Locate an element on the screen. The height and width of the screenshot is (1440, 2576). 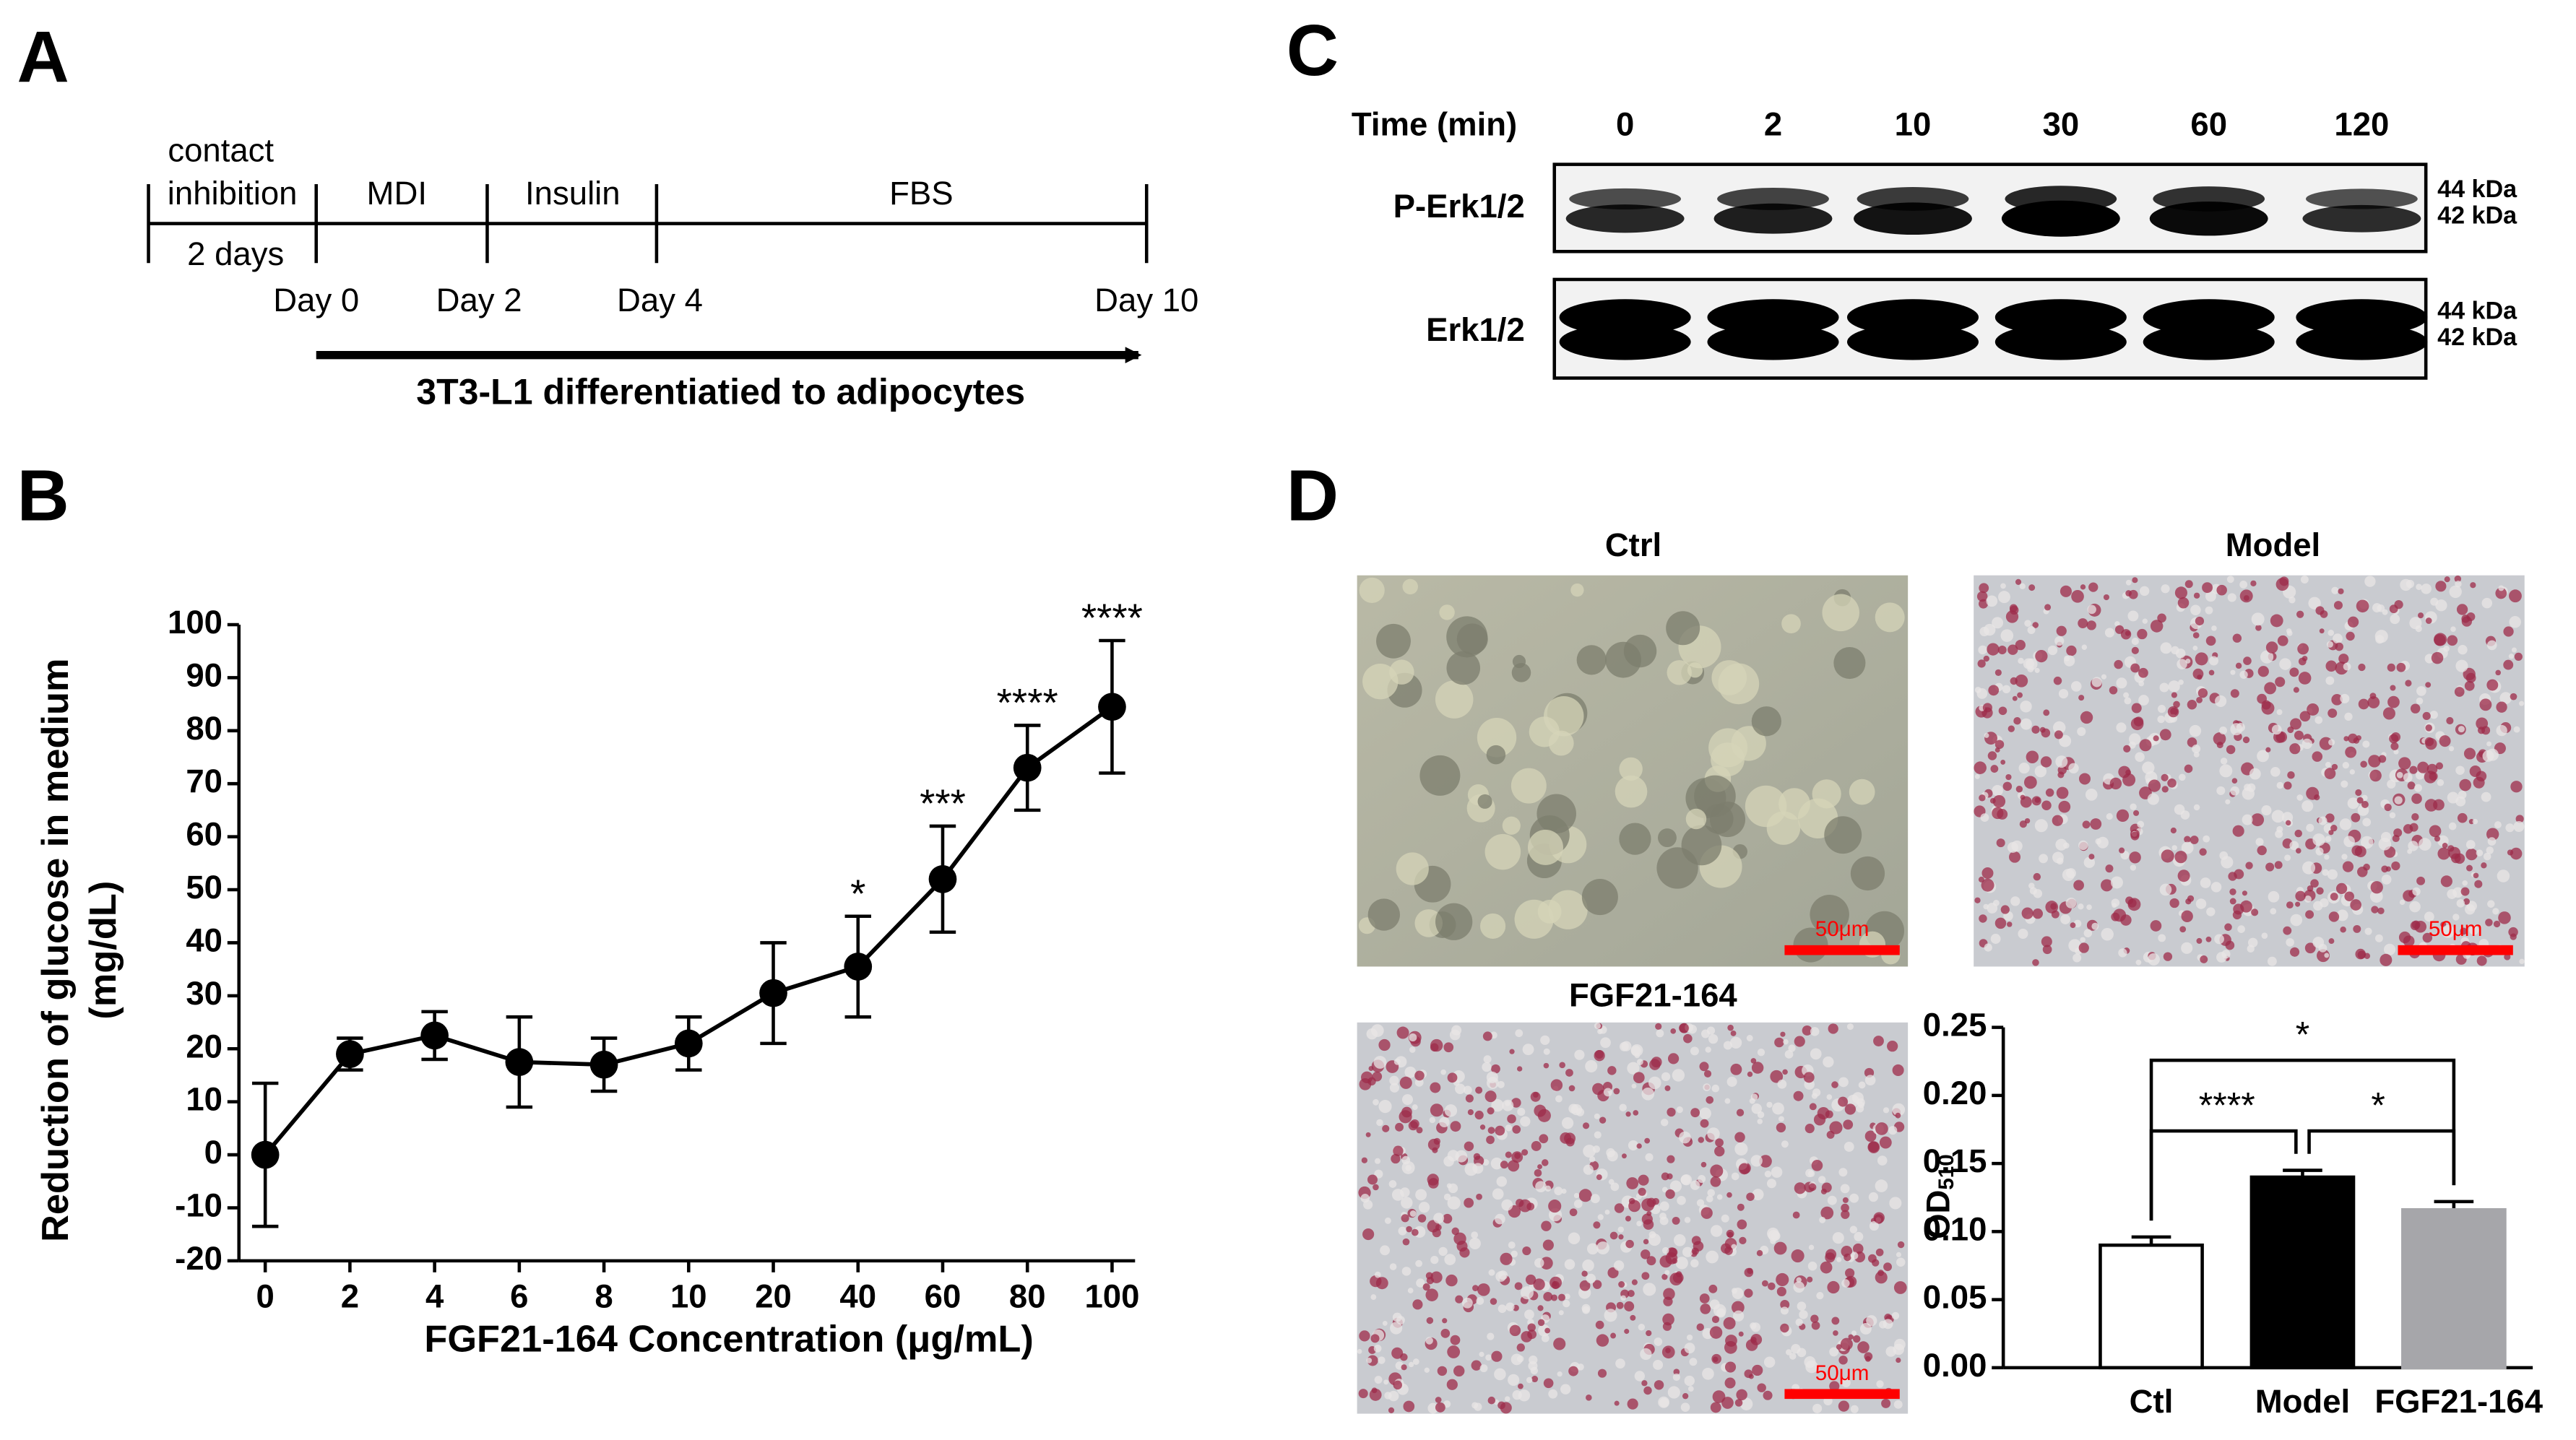
y-tick-label: 0.05 is located at coordinates (1955, 1297).